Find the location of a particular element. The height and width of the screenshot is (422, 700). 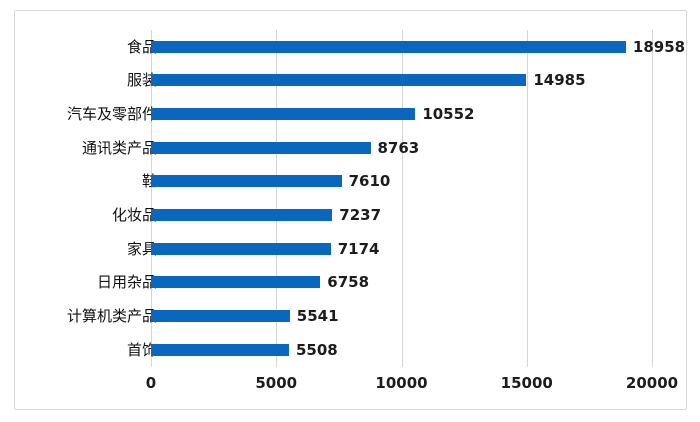

value-label: 8763 is located at coordinates (398, 147).